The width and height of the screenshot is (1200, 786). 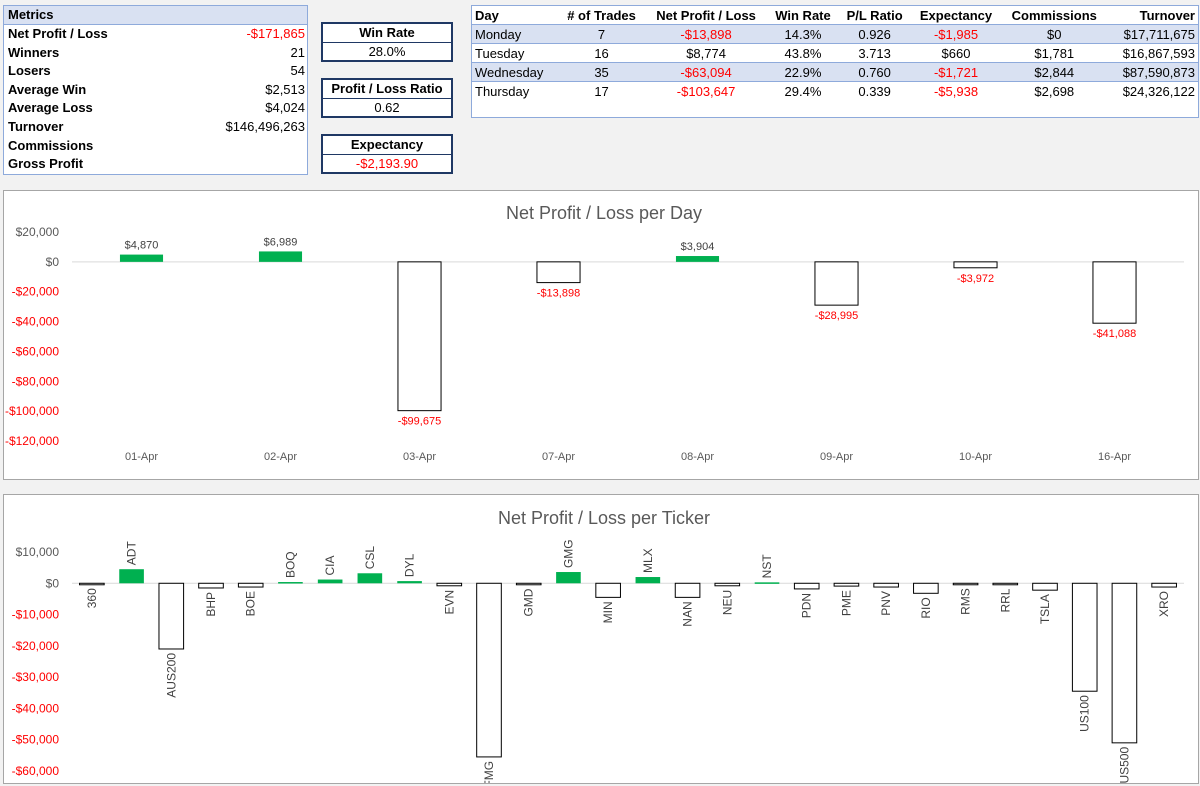 I want to click on expectancy-value: -$2,193.90, so click(x=387, y=163).